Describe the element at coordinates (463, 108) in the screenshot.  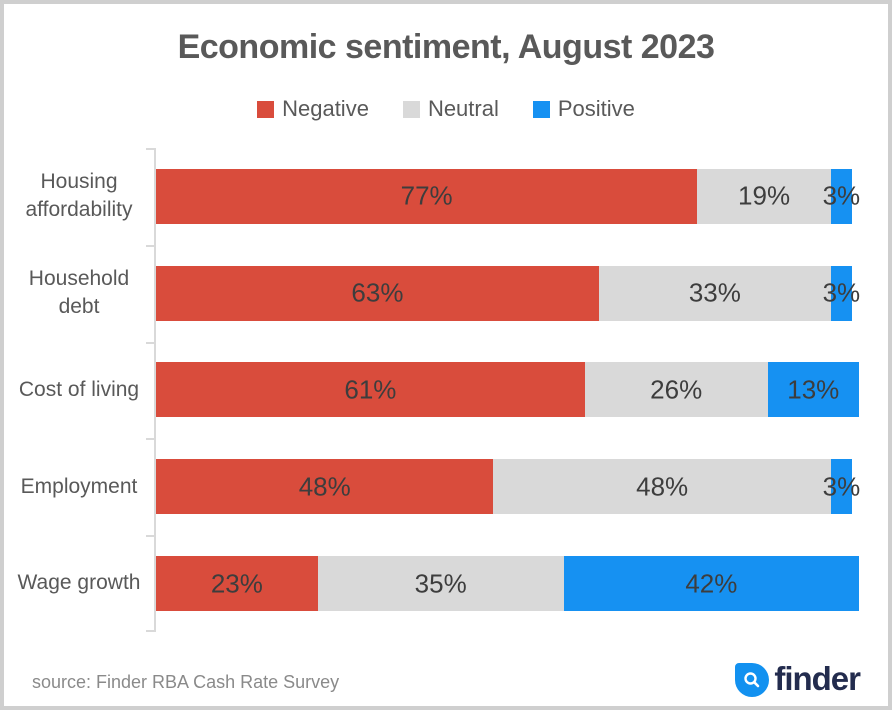
I see `legend-label: Neutral` at that location.